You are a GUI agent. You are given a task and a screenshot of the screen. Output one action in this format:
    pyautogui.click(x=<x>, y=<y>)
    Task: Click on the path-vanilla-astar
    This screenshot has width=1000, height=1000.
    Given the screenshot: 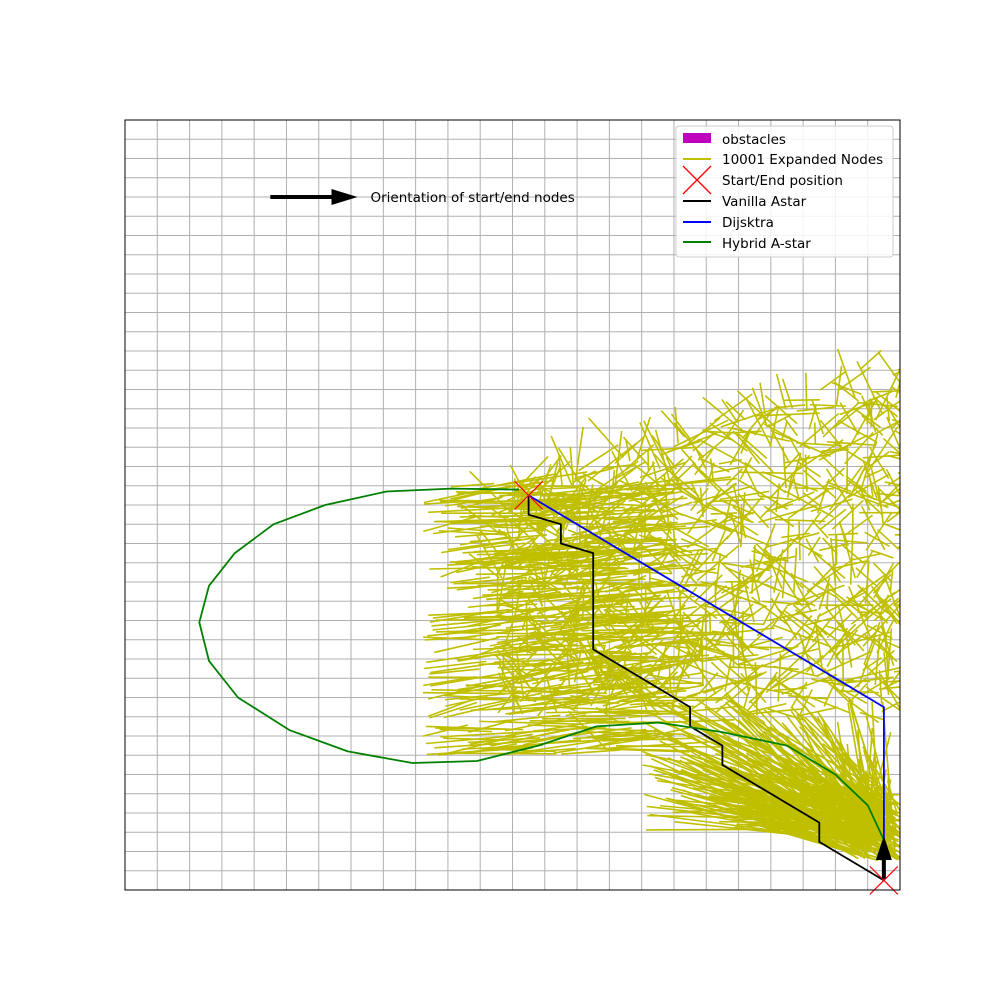 What is the action you would take?
    pyautogui.click(x=706, y=688)
    